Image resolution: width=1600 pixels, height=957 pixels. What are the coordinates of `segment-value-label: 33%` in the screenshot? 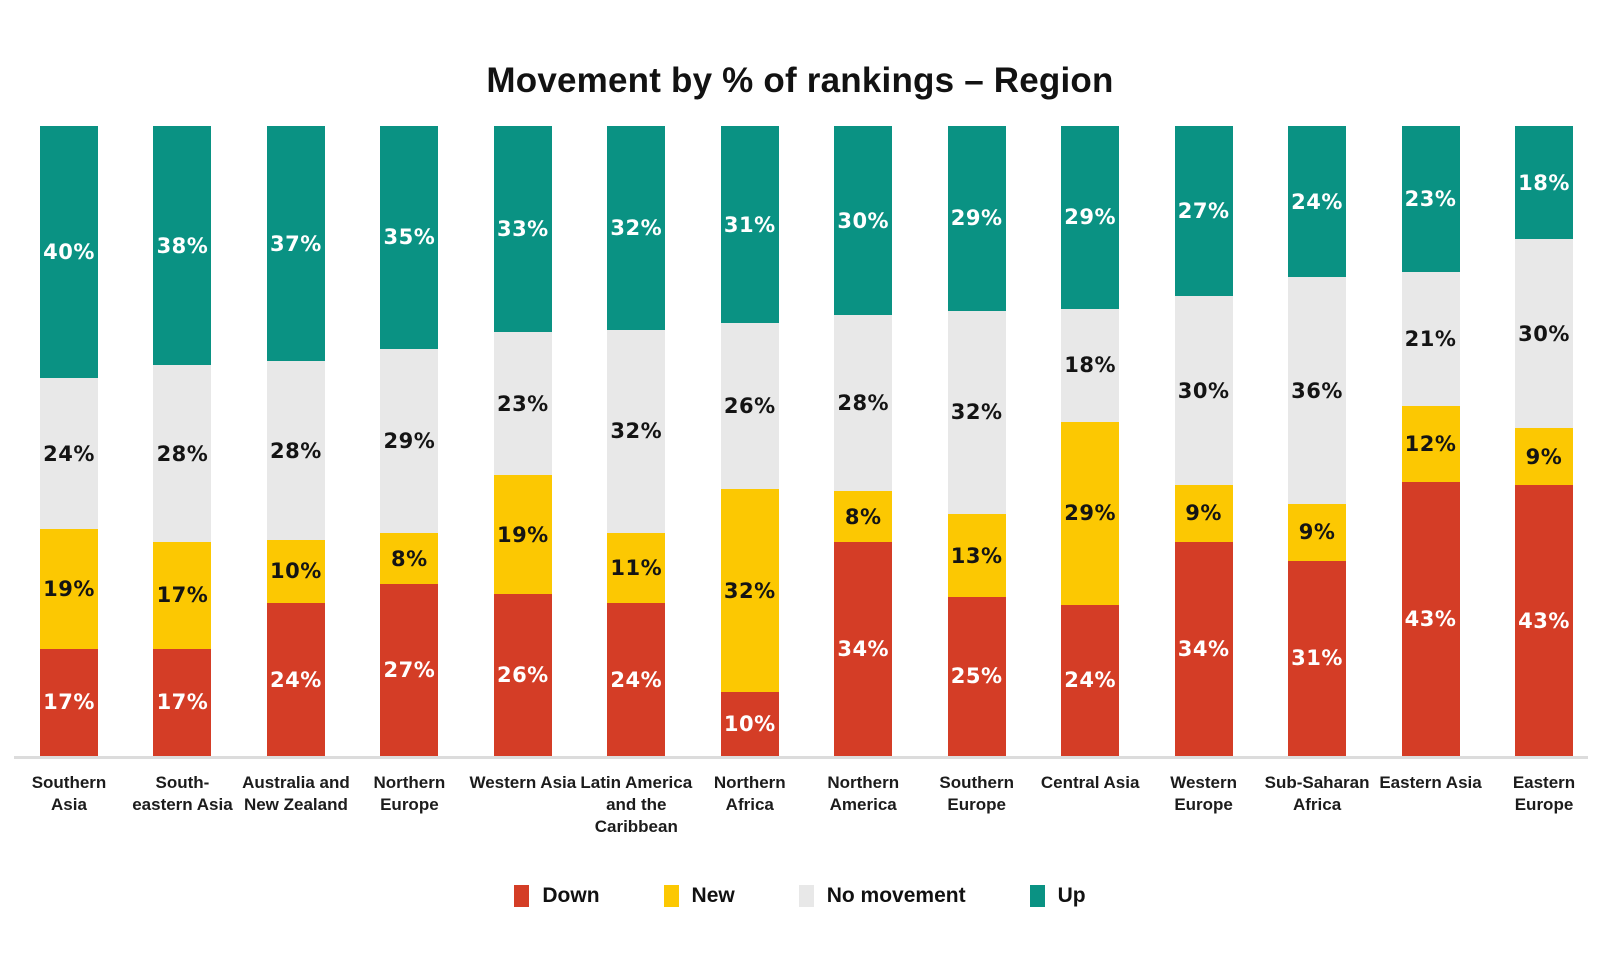 It's located at (522, 228).